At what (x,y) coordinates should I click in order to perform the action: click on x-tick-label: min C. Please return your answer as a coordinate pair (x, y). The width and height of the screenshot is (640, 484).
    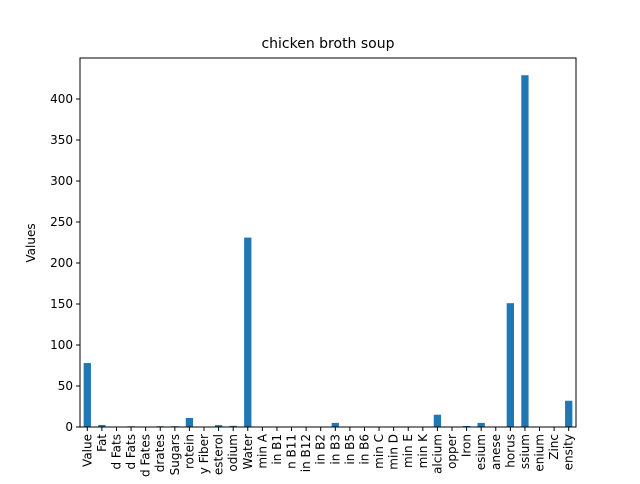
    Looking at the image, I should click on (379, 451).